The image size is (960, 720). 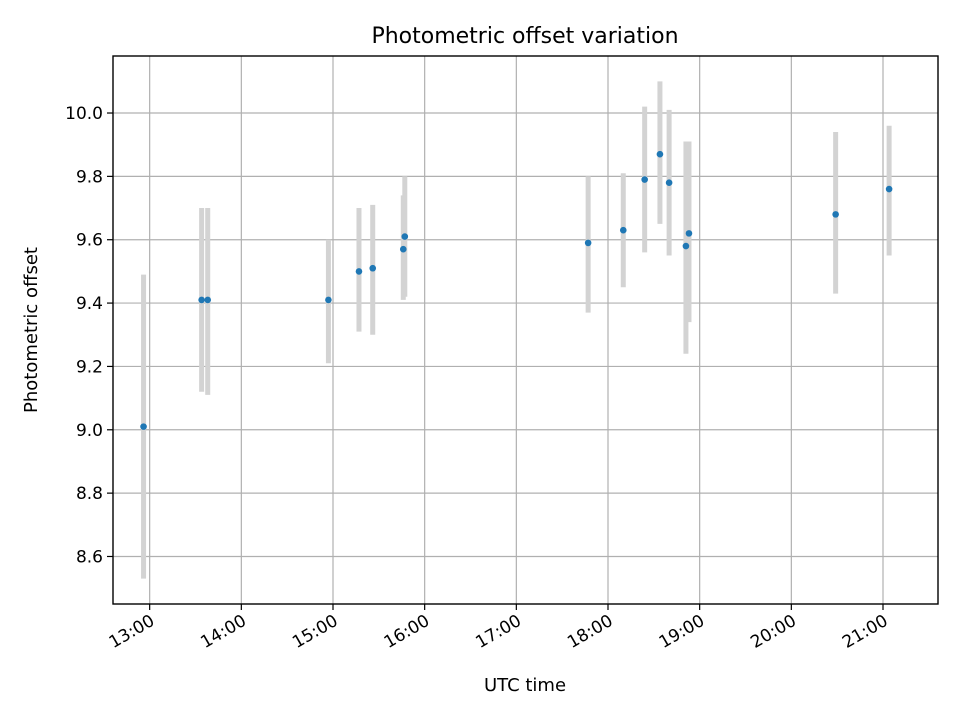 I want to click on y-tick-label: 8.8, so click(x=89, y=494).